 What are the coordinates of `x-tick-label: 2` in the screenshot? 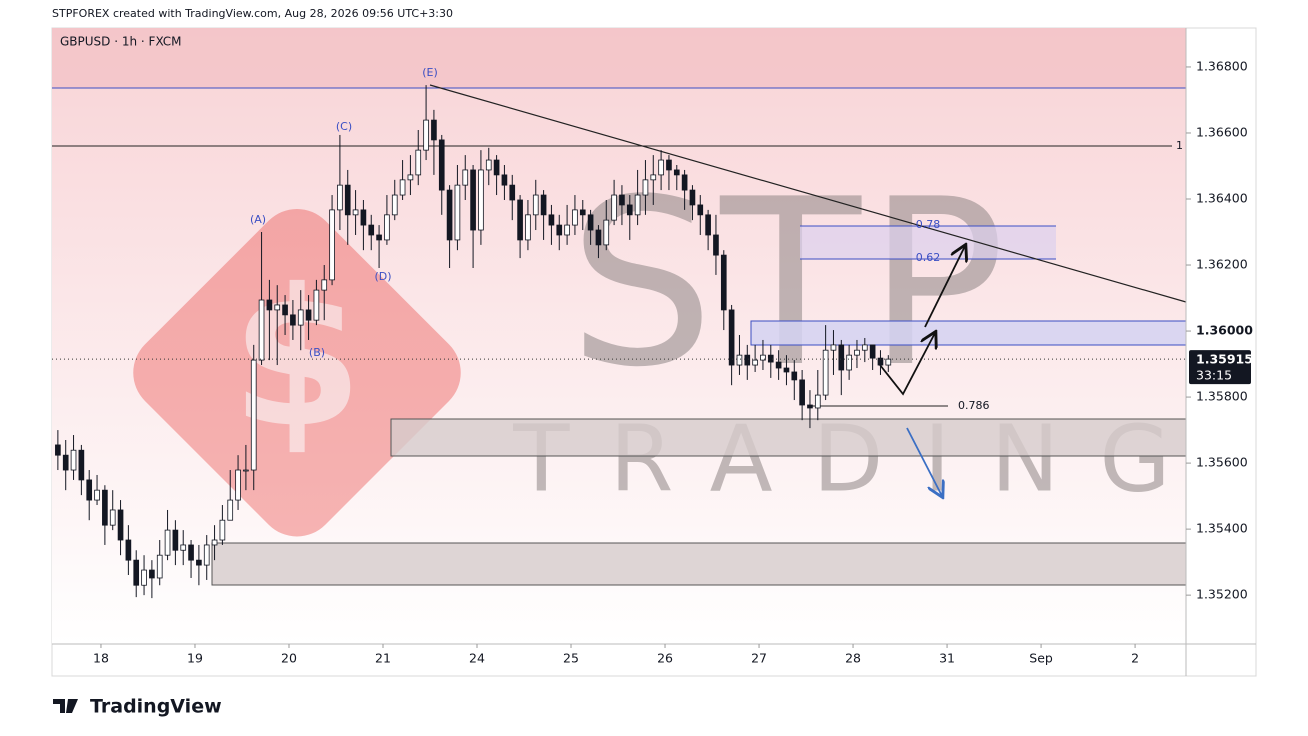 It's located at (1135, 658).